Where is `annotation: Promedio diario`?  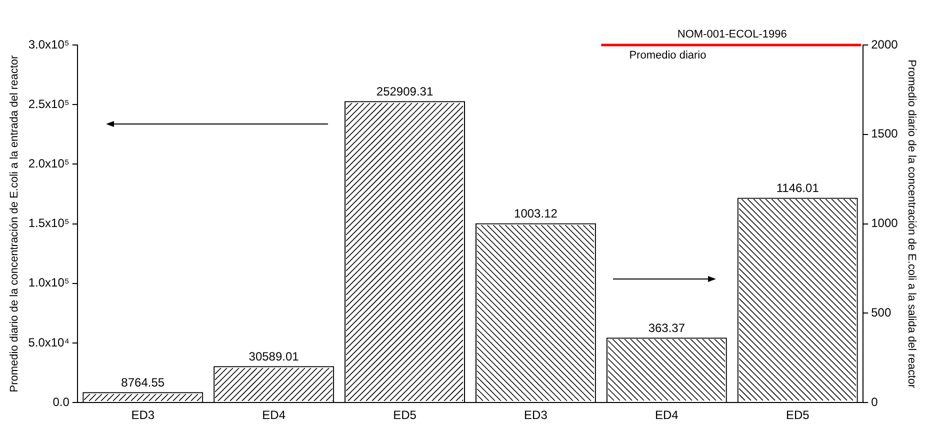 annotation: Promedio diario is located at coordinates (667, 56).